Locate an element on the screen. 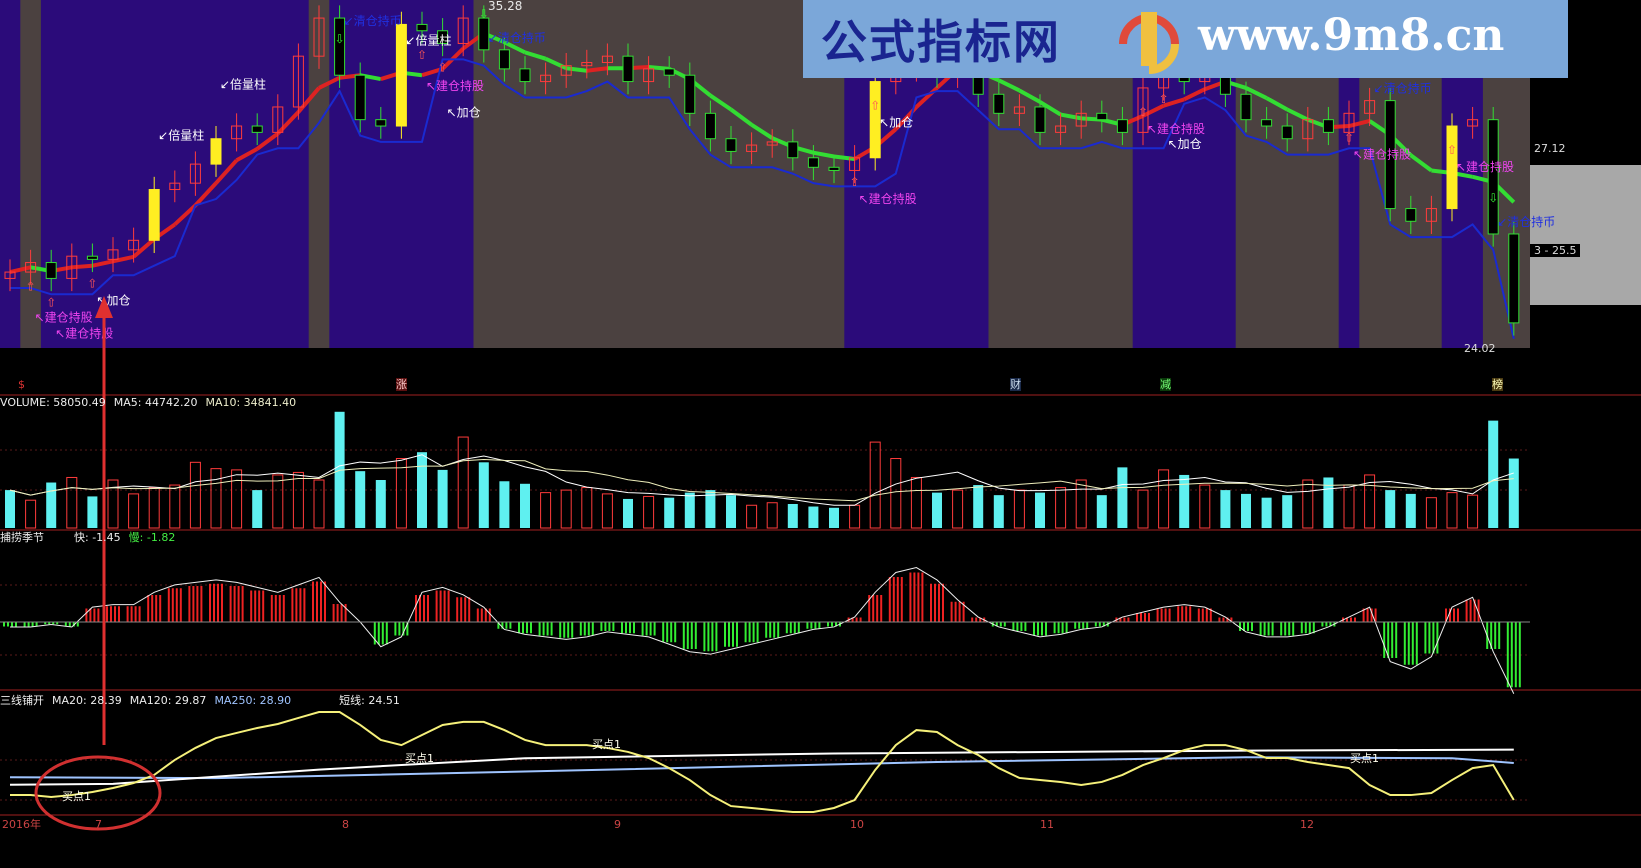 Image resolution: width=1641 pixels, height=868 pixels. annotation-sell: ↙清仓持币 is located at coordinates (373, 20).